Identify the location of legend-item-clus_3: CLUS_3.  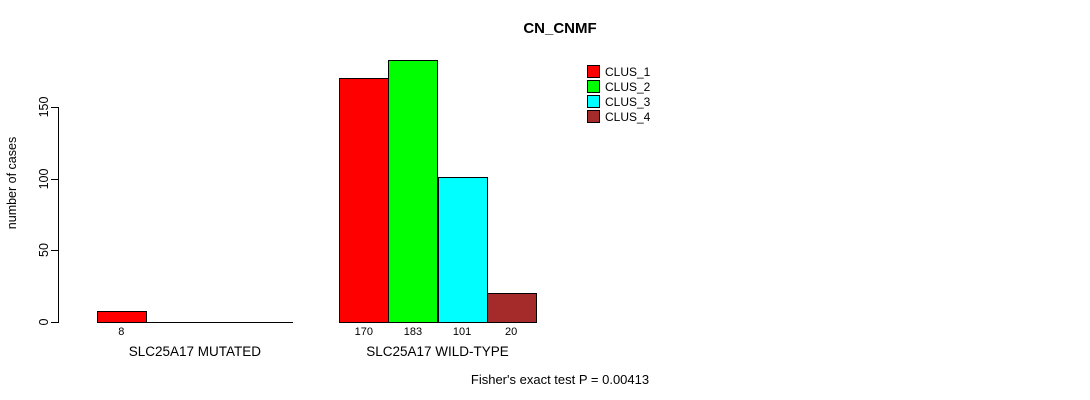
(618, 101).